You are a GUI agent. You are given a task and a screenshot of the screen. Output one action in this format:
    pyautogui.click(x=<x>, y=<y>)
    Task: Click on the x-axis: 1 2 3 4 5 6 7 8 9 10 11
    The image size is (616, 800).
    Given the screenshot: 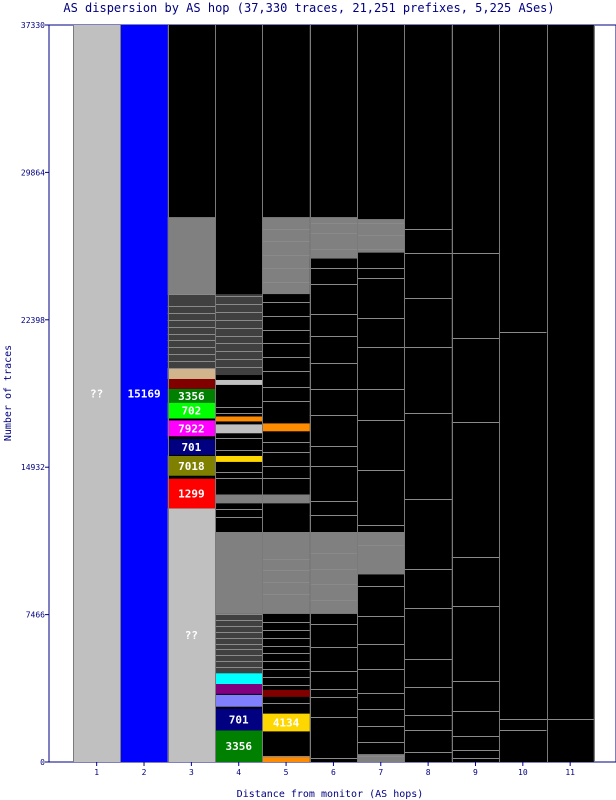 What is the action you would take?
    pyautogui.click(x=334, y=769)
    